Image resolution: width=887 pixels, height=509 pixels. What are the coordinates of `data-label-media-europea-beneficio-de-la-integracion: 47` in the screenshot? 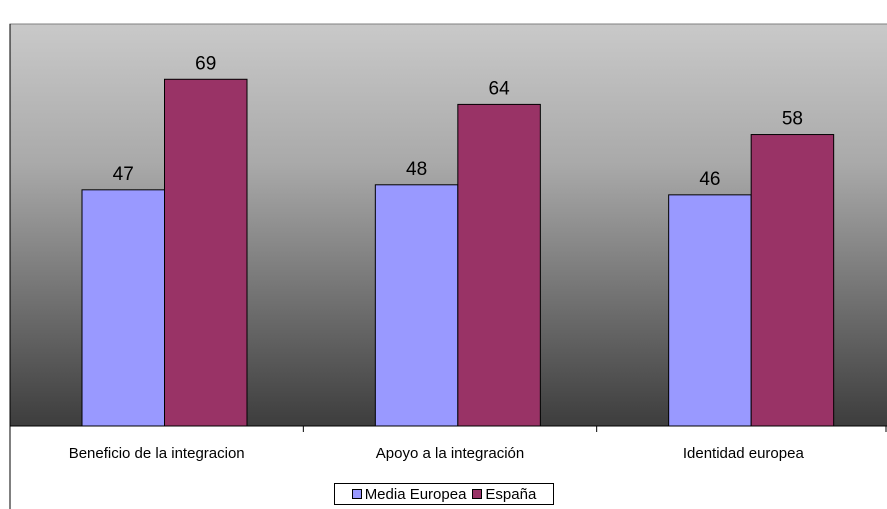 It's located at (123, 174).